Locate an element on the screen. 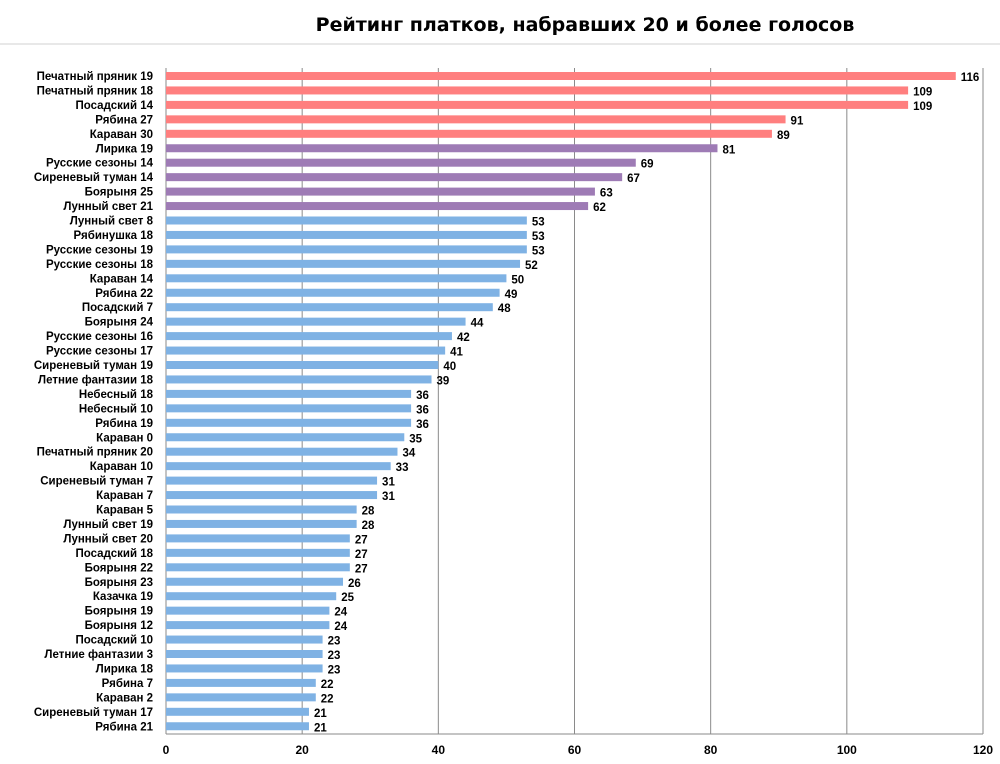  data-label: 31 is located at coordinates (388, 483).